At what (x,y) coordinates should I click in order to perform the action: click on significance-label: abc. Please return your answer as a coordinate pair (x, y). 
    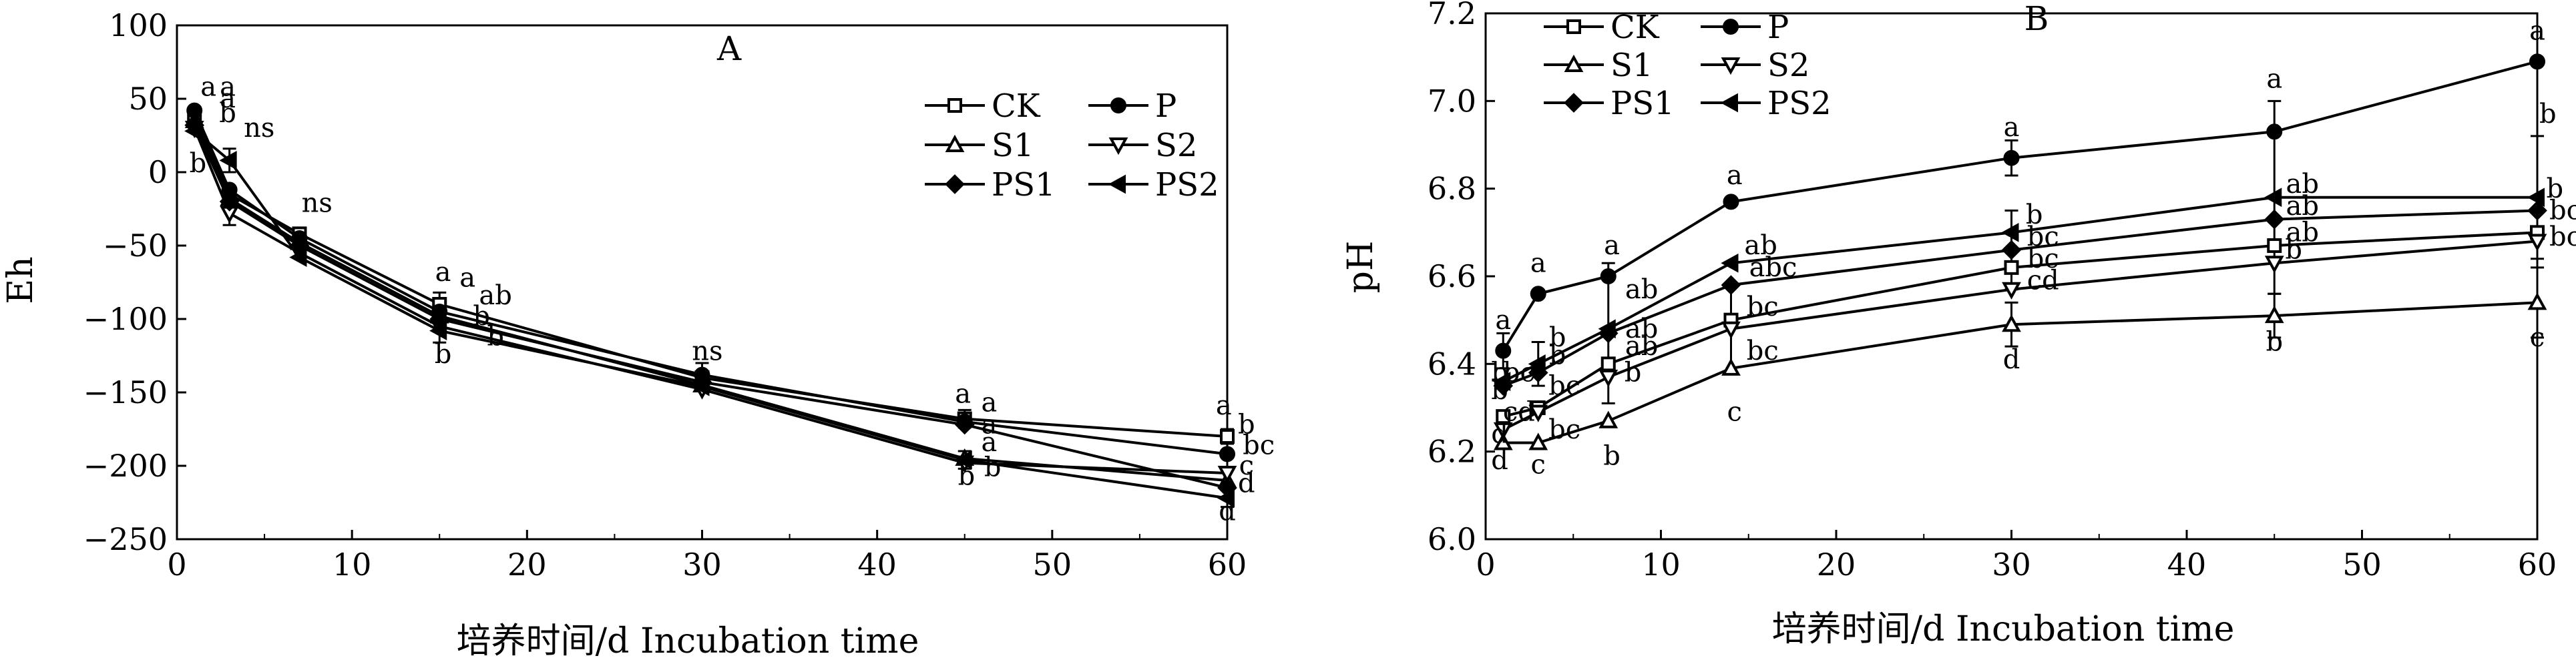
    Looking at the image, I should click on (1773, 267).